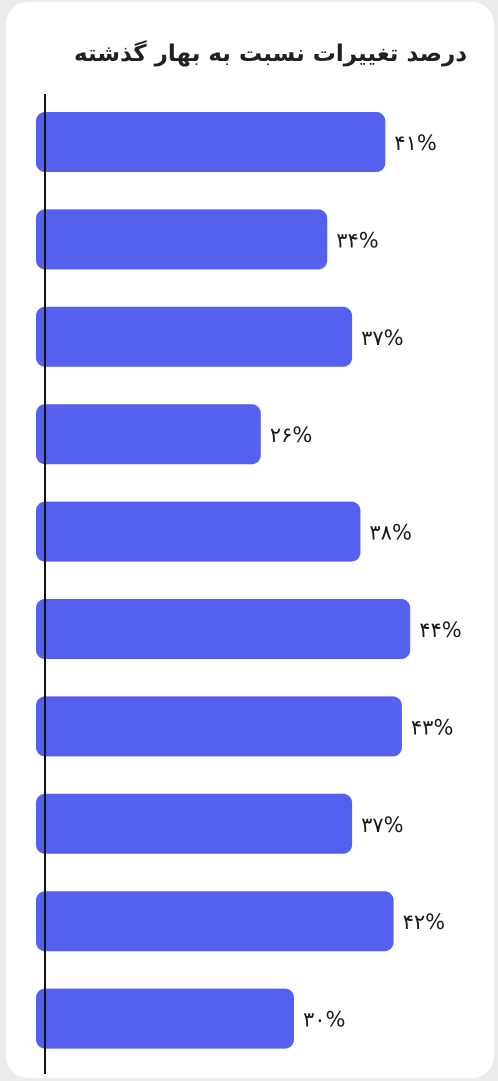  I want to click on value-label-9: ۴۲%, so click(424, 922).